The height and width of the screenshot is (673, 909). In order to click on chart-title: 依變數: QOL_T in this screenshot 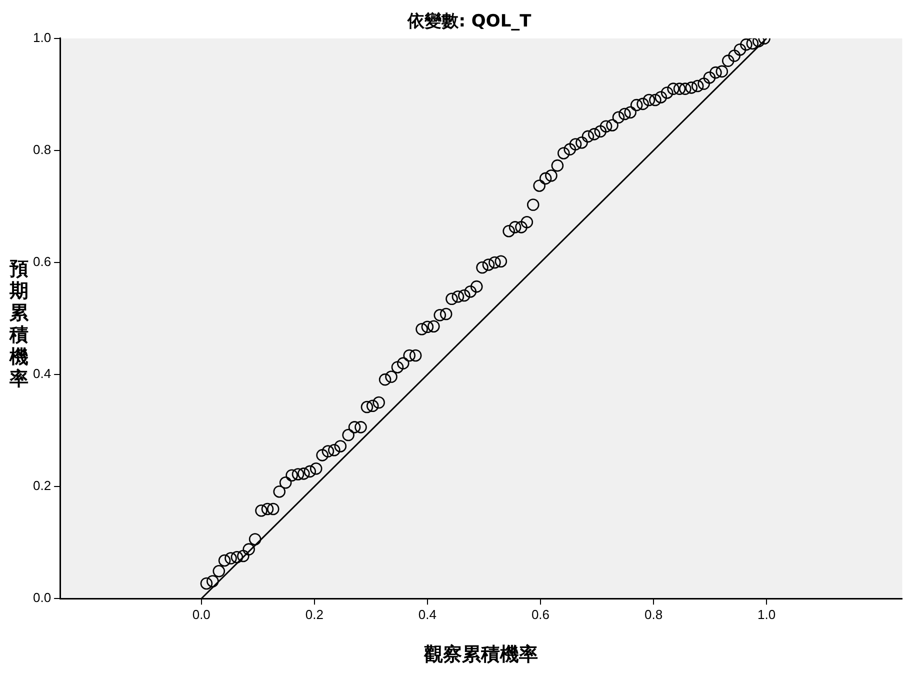, I will do `click(469, 22)`.